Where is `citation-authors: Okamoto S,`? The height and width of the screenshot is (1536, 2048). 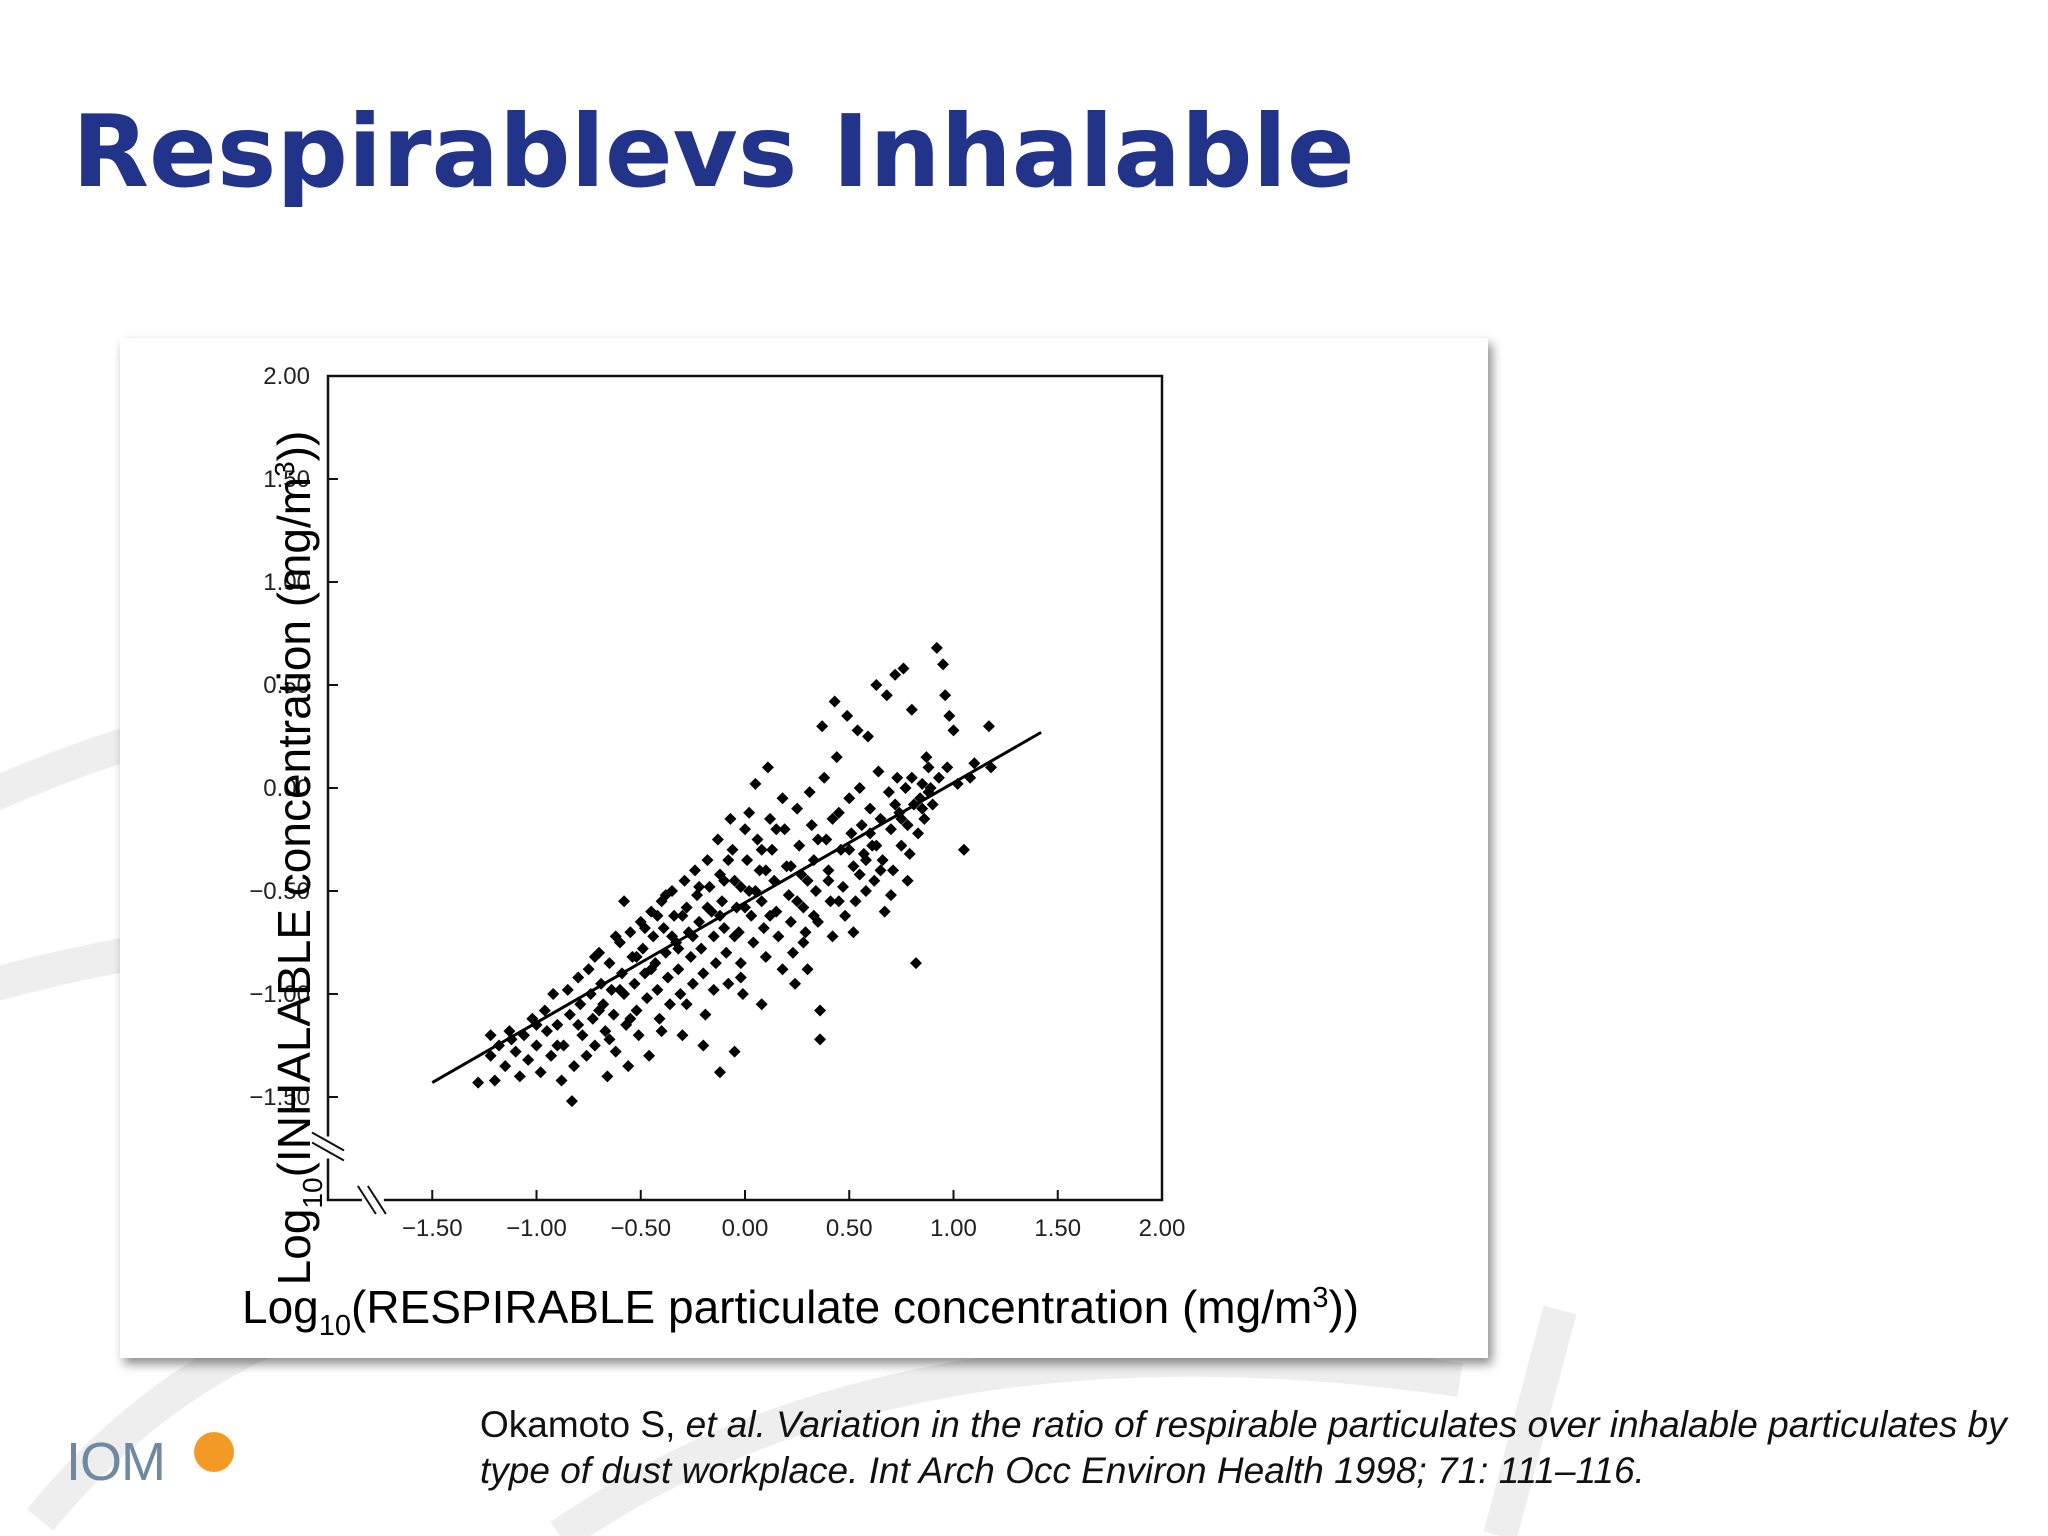 citation-authors: Okamoto S, is located at coordinates (583, 1424).